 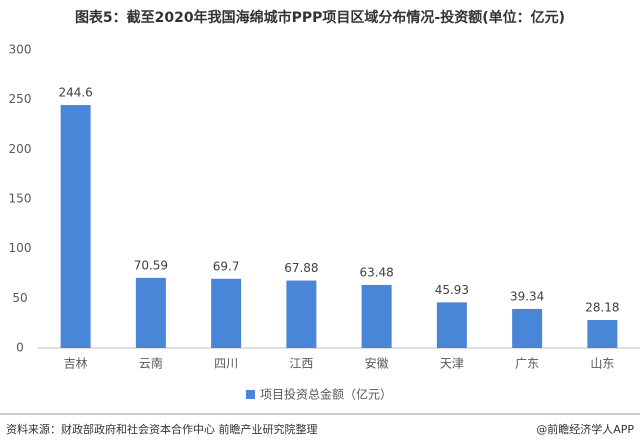 I want to click on data-label: 69.7, so click(x=226, y=266).